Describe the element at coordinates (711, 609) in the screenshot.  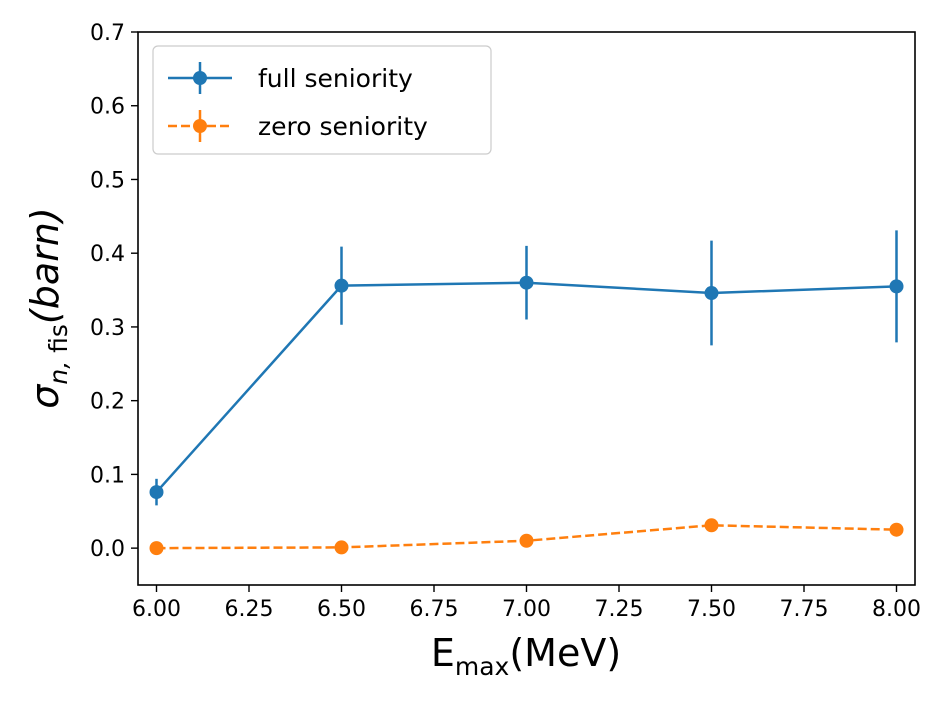
I see `x-tick-label: 7.50` at that location.